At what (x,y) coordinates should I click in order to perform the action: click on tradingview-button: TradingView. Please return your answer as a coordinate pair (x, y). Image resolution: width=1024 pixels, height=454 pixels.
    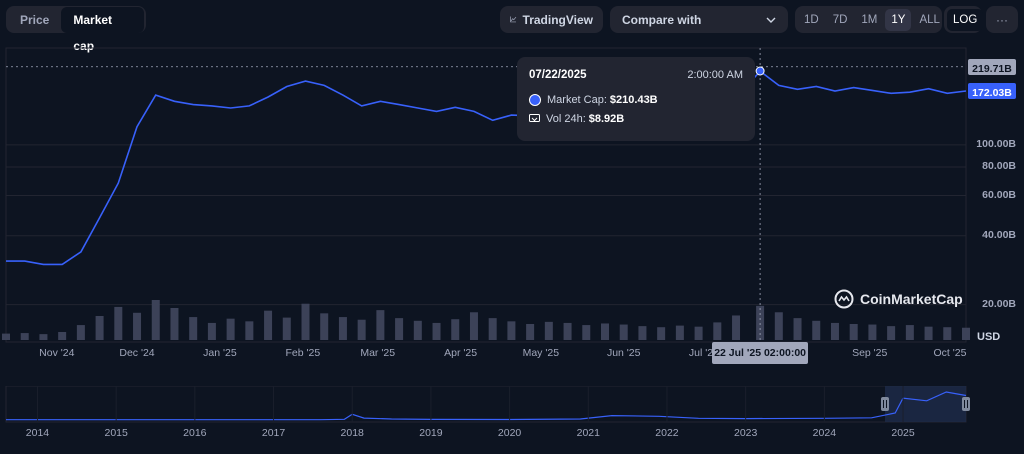
    Looking at the image, I should click on (551, 19).